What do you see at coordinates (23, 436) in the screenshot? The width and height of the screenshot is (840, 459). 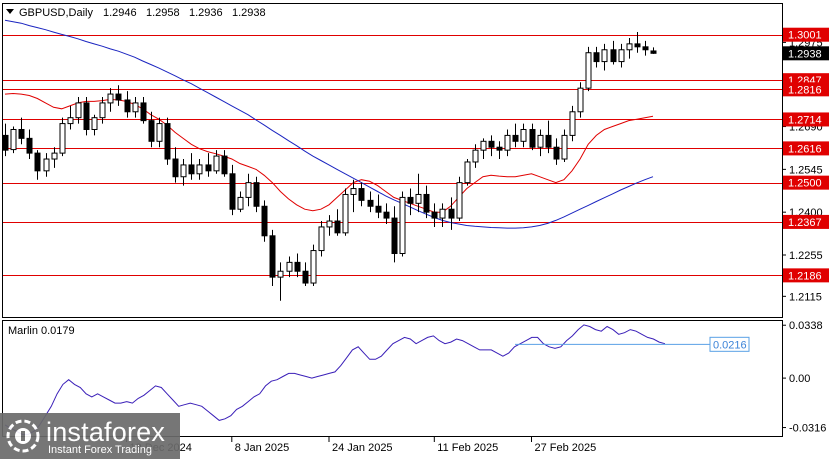 I see `instaforex-logo-icon` at bounding box center [23, 436].